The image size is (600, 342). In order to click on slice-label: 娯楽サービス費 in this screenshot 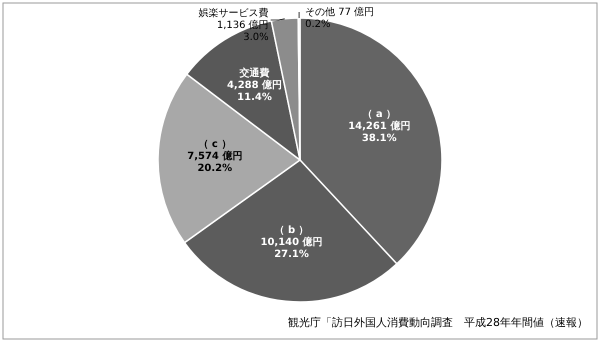, I will do `click(233, 13)`.